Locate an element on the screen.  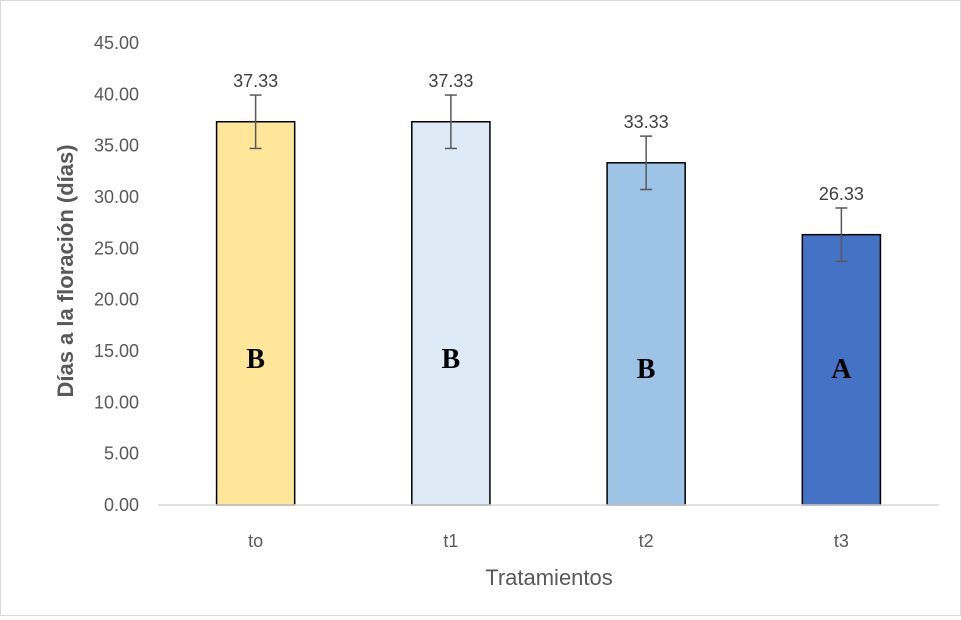
y-tick-label: 20.00 is located at coordinates (116, 300).